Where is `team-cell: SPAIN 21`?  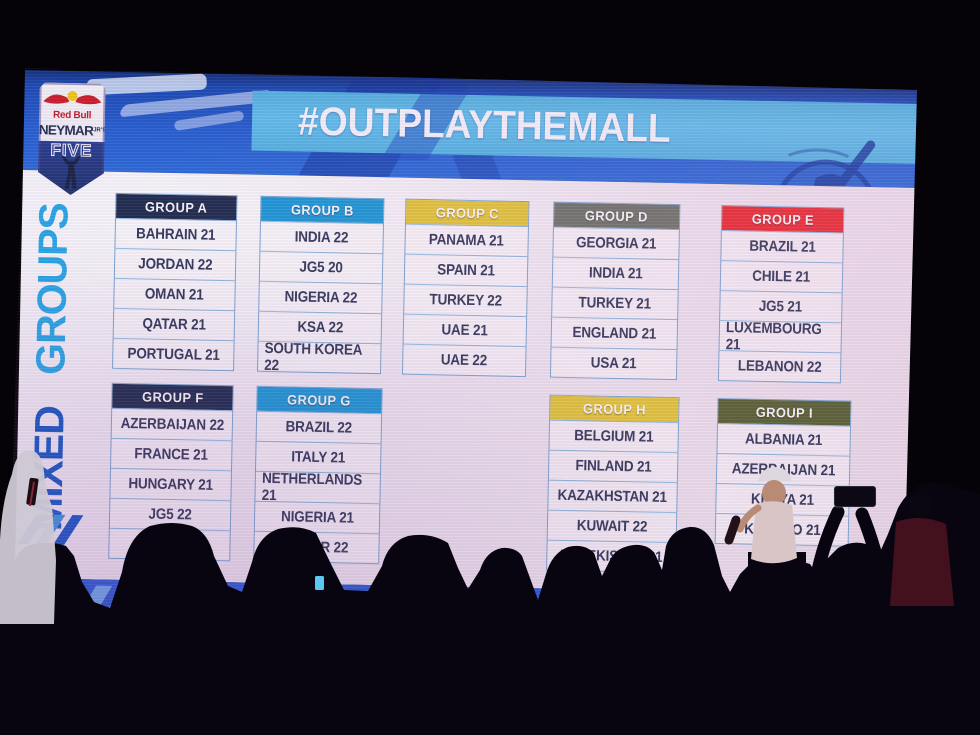 team-cell: SPAIN 21 is located at coordinates (466, 270).